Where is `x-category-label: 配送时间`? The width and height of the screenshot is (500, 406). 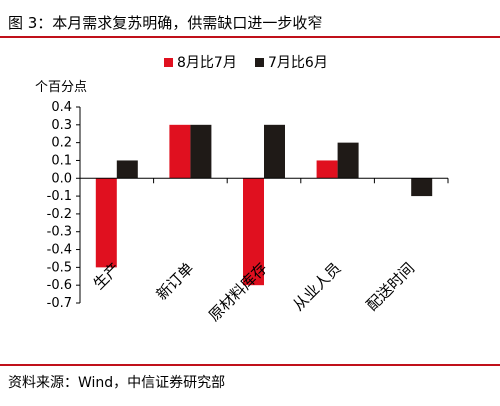 x-category-label: 配送时间 is located at coordinates (390, 286).